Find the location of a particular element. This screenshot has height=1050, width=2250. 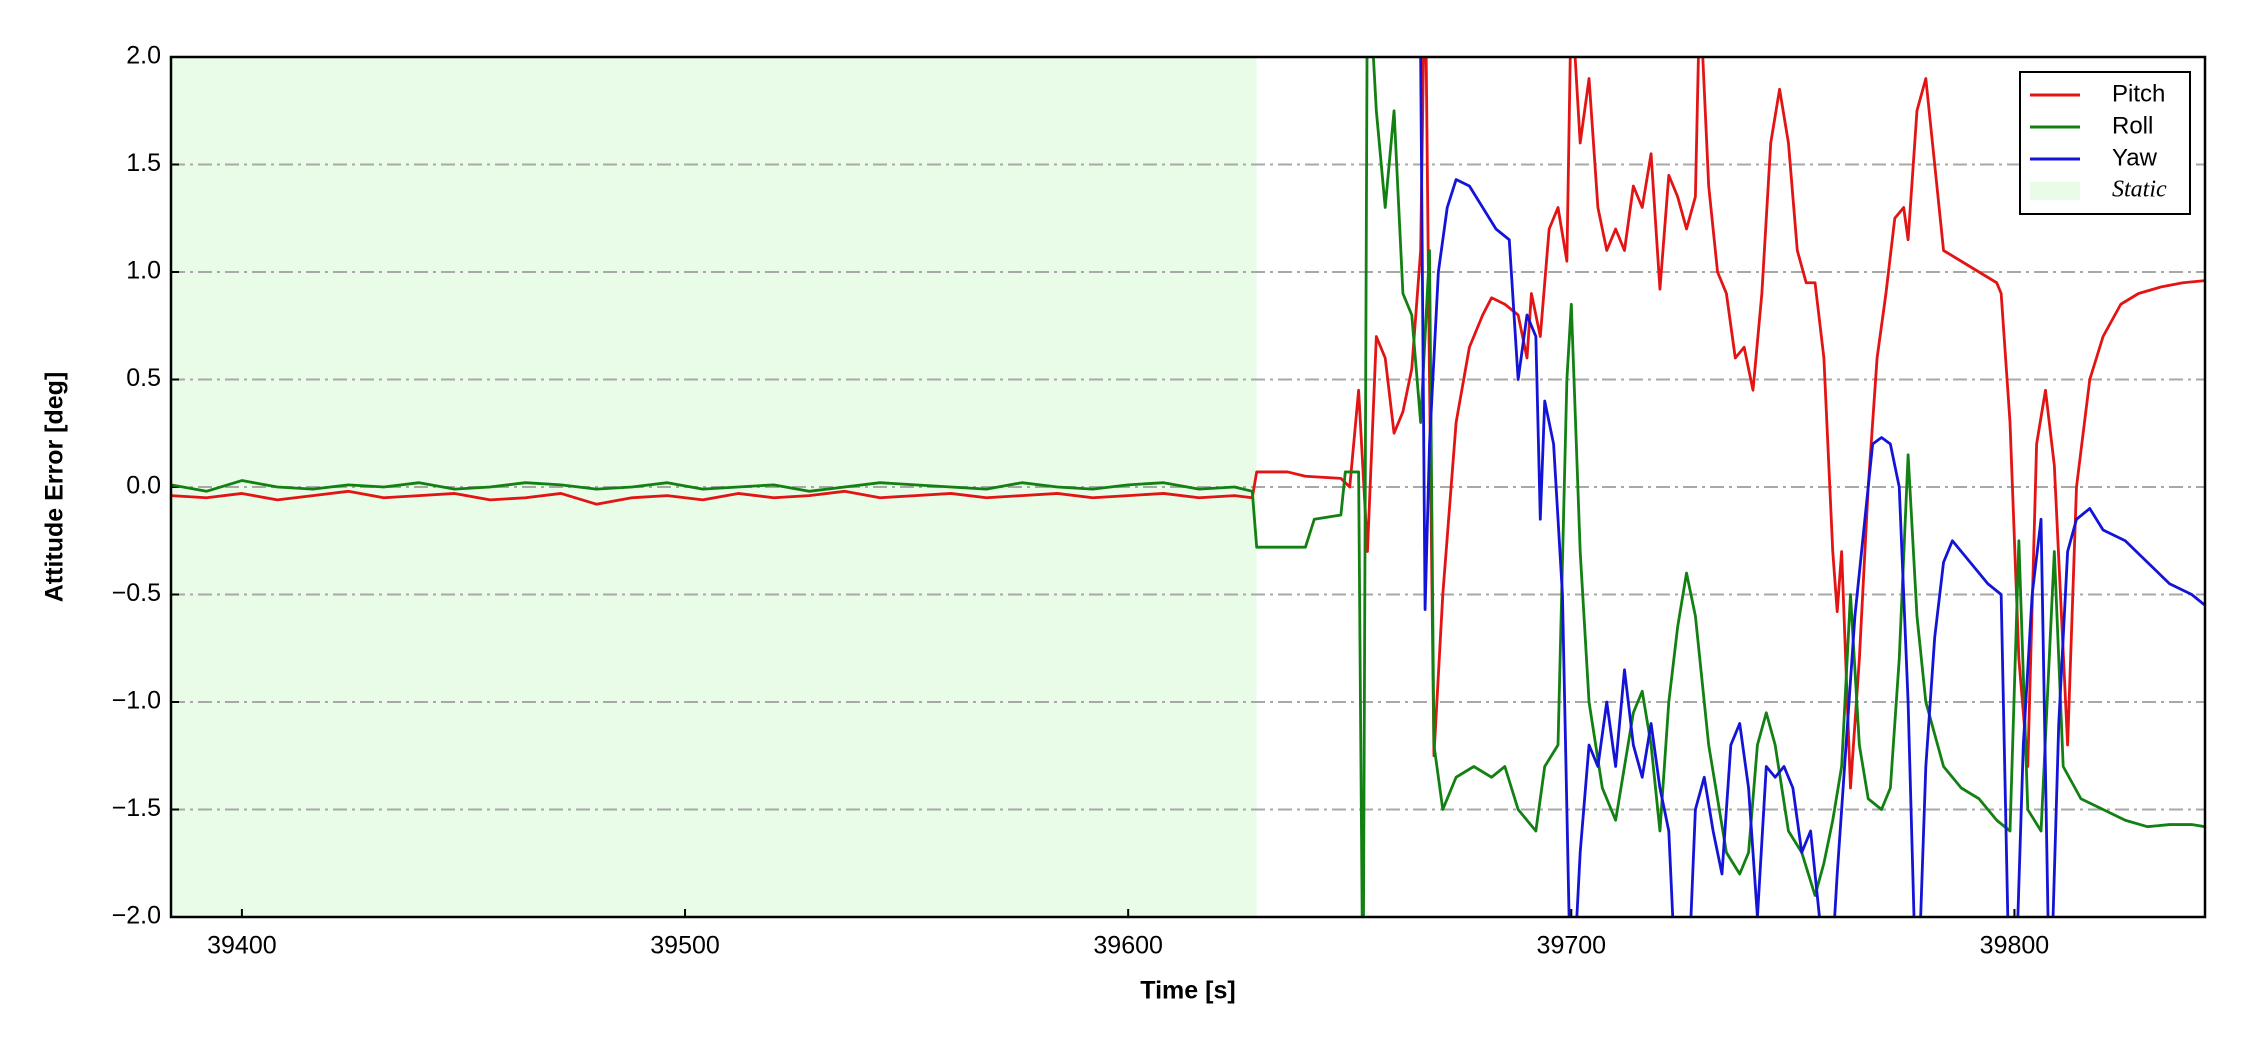

x-axis-label: Time [s] is located at coordinates (1187, 991).